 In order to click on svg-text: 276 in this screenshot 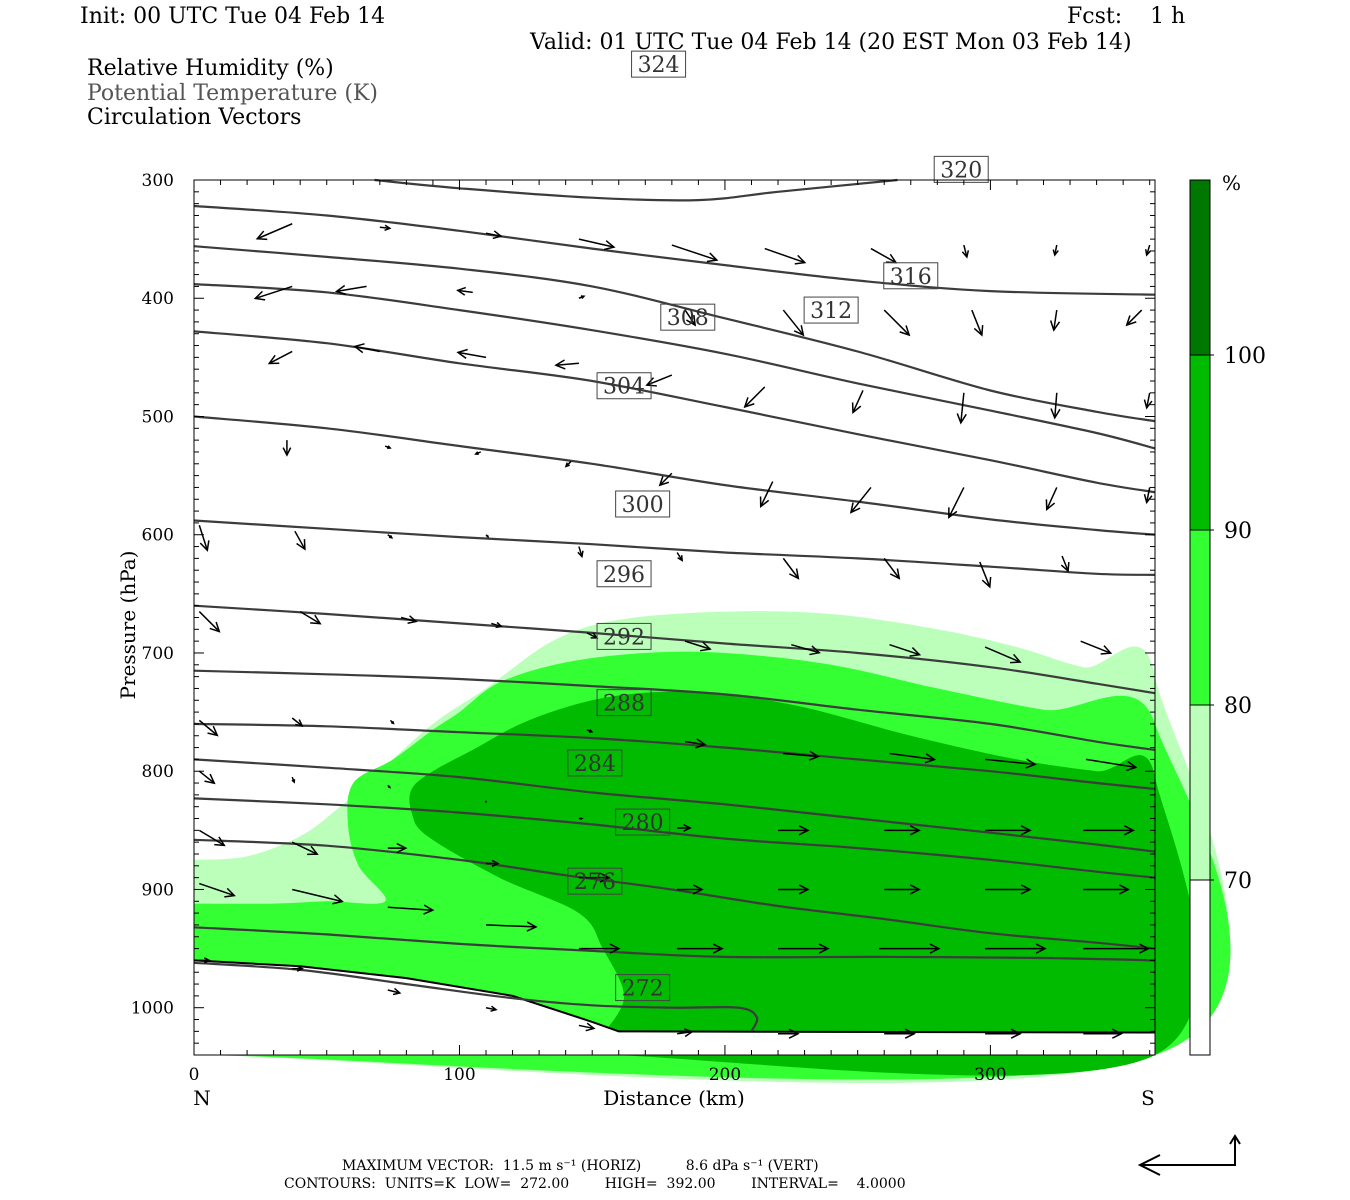, I will do `click(595, 882)`.